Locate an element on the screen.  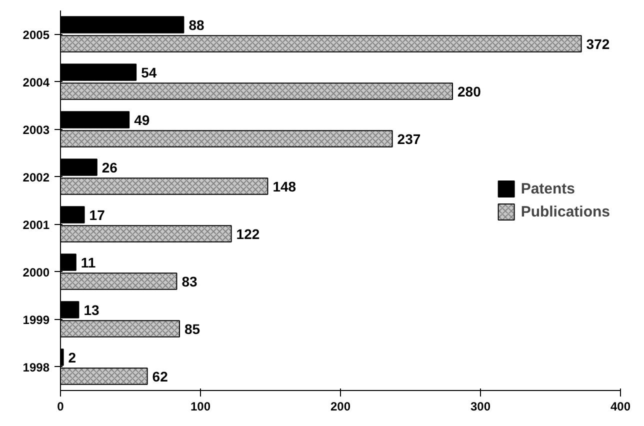
x-tick-label: 200 is located at coordinates (340, 407).